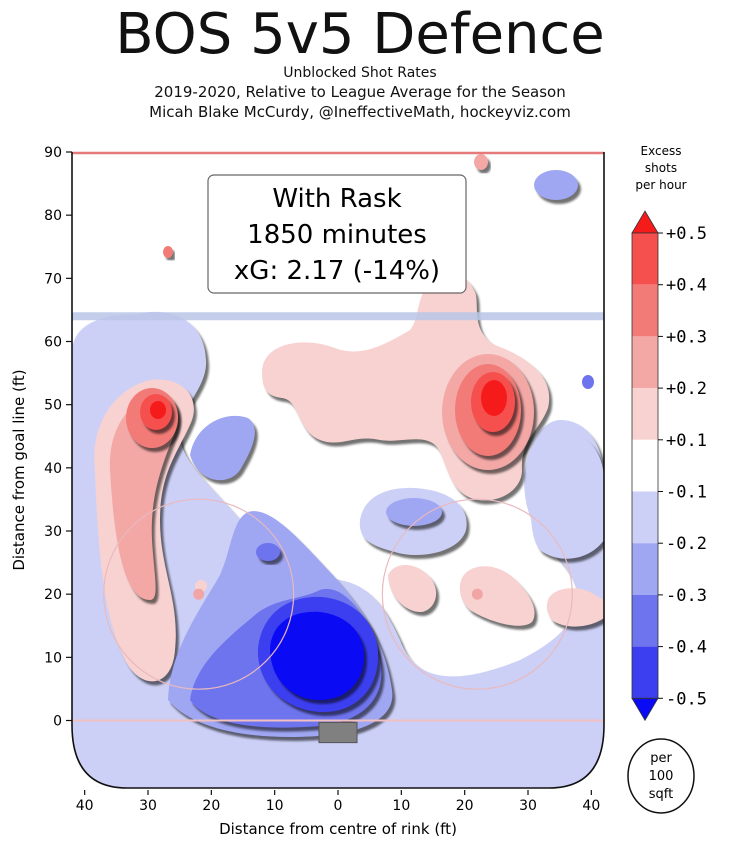 This screenshot has width=730, height=847. Describe the element at coordinates (53, 279) in the screenshot. I see `y-tick-label: 70` at that location.